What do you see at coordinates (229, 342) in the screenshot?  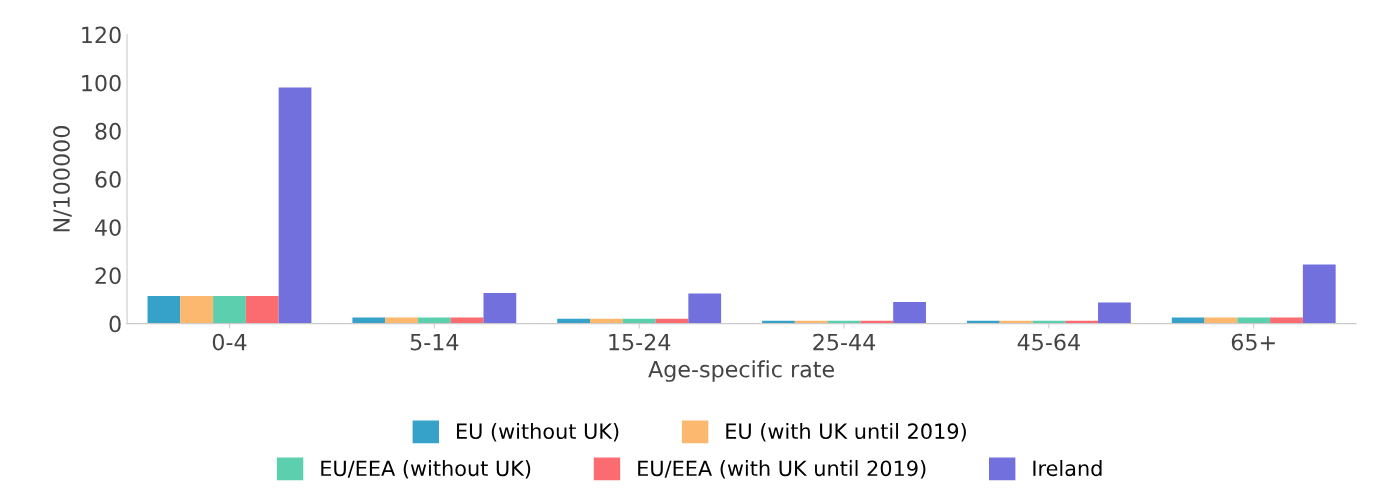 I see `x-tick-label: 0-4` at bounding box center [229, 342].